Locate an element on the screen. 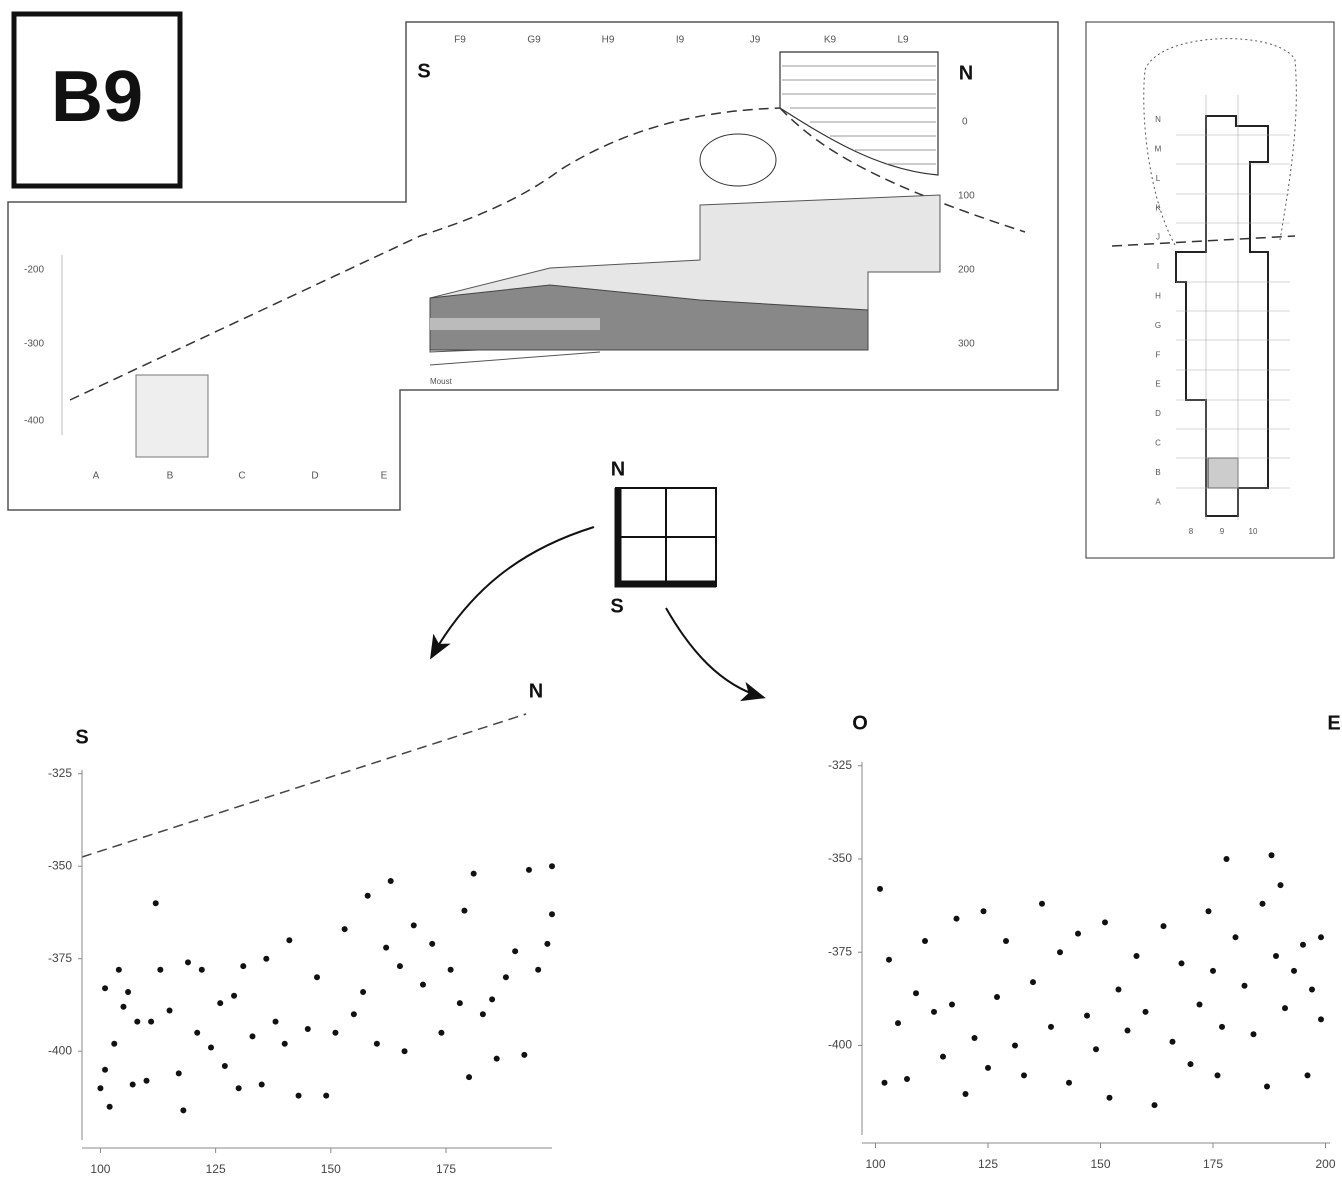  stratum is located at coordinates (515, 324).